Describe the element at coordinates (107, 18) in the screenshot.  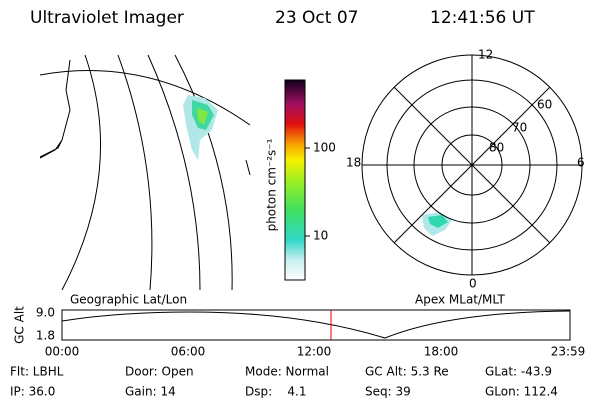
I see `title: Ultraviolet Imager` at that location.